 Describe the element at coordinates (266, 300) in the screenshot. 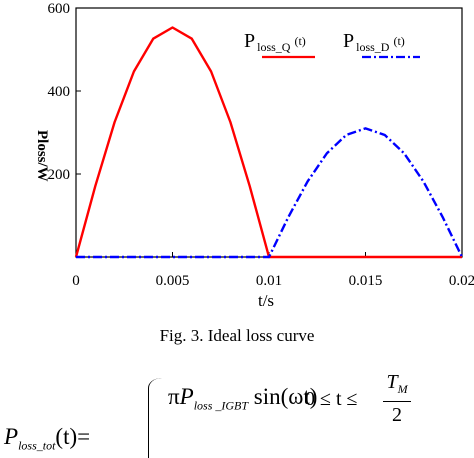

I see `x-axis-label: t/s` at that location.